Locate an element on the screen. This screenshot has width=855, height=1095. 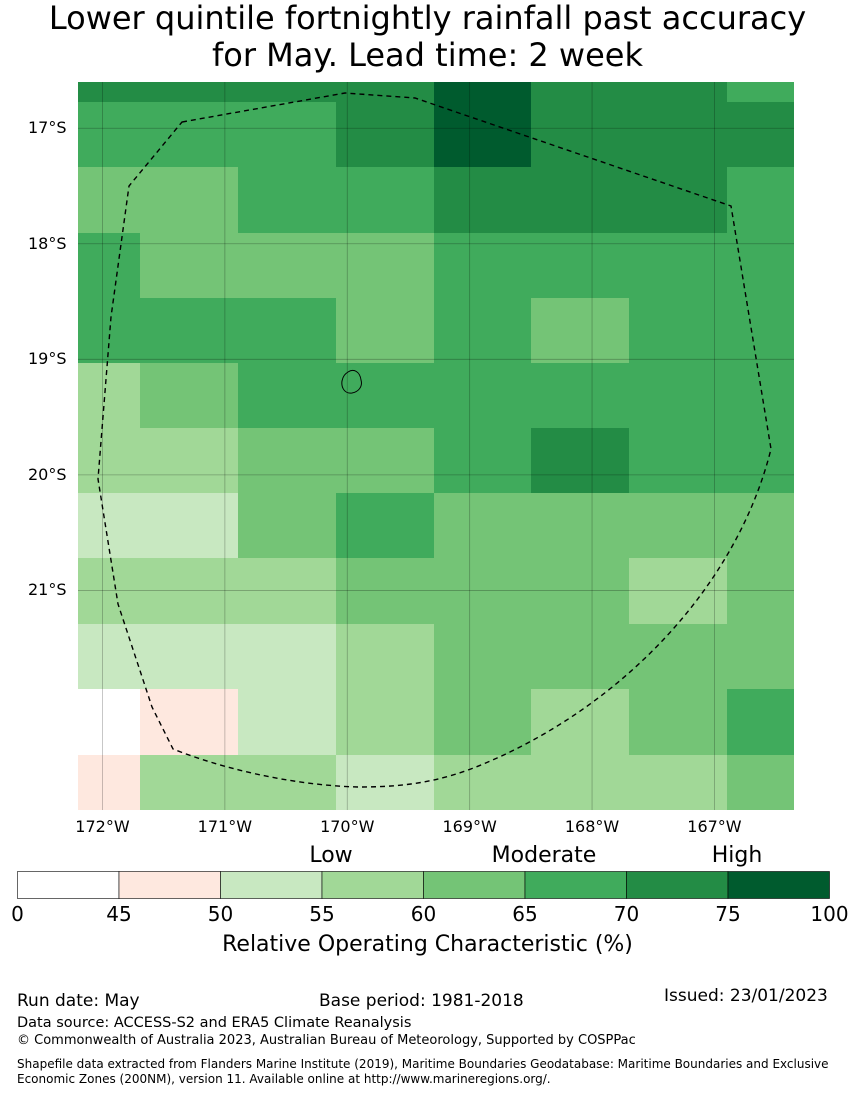
latitude-label: 17°S is located at coordinates (47, 128).